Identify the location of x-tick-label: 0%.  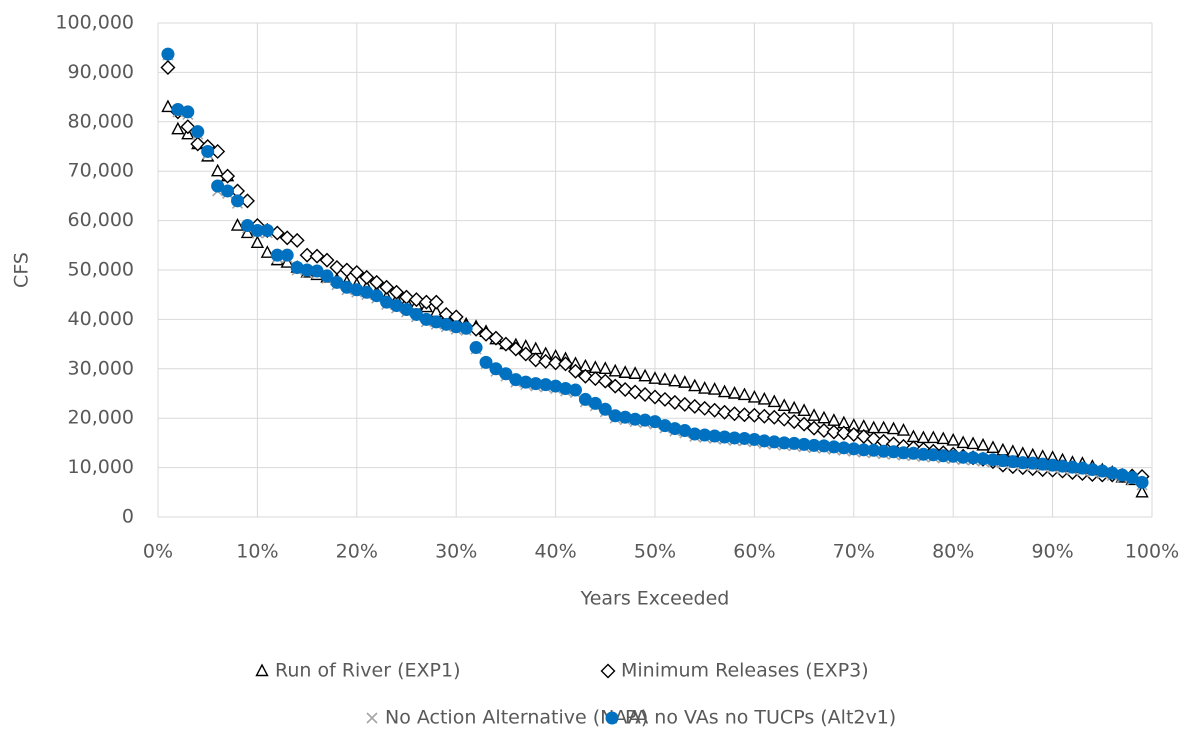
(158, 552).